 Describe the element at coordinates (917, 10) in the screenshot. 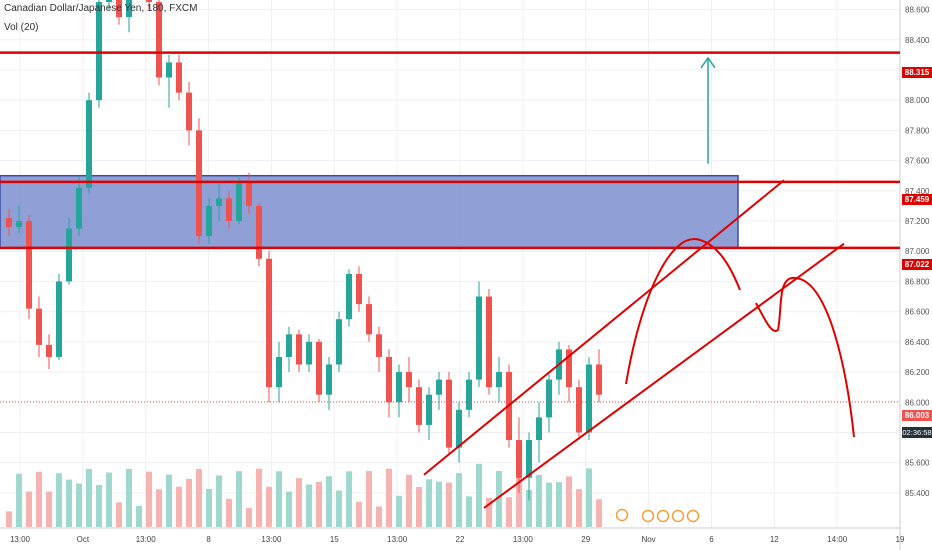

I see `y-tick-label: 88.600` at that location.